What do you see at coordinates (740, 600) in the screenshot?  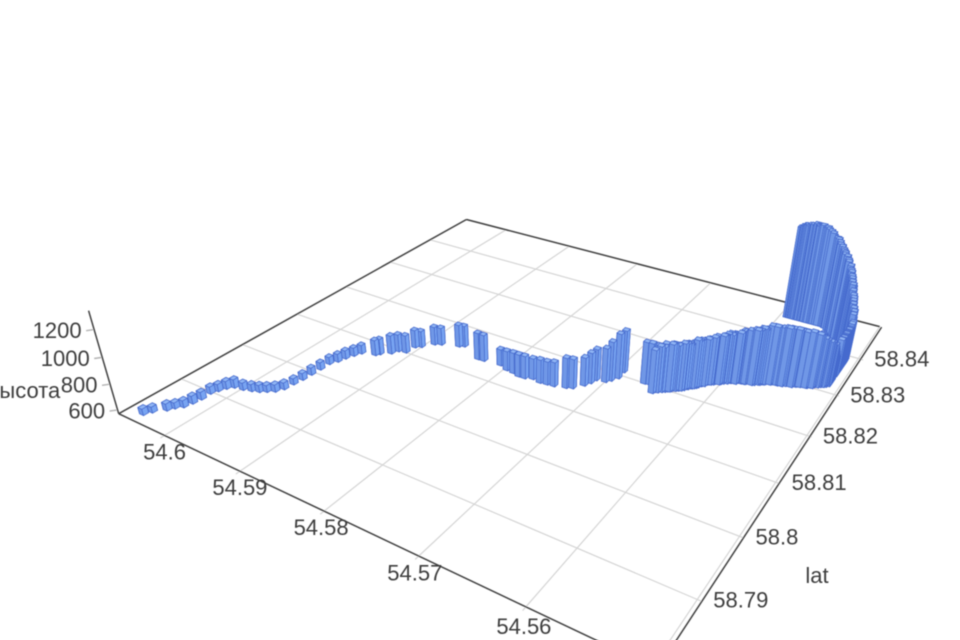 I see `svg-text: 58.79` at bounding box center [740, 600].